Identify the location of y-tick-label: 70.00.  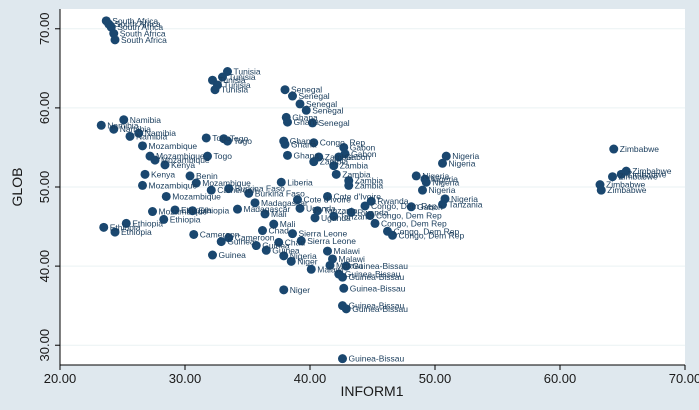
(44, 29).